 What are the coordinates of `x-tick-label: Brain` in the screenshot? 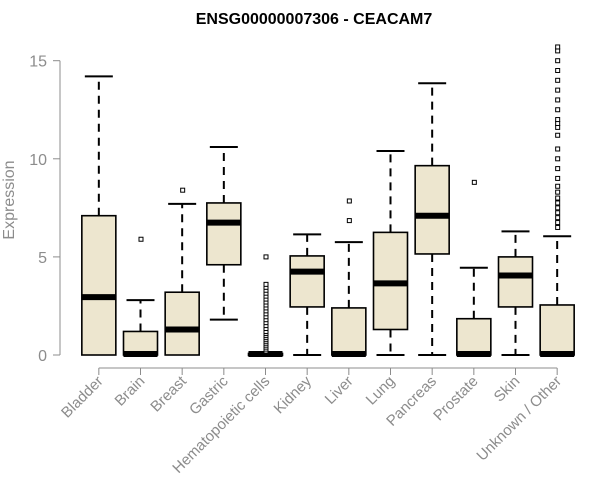 It's located at (130, 391).